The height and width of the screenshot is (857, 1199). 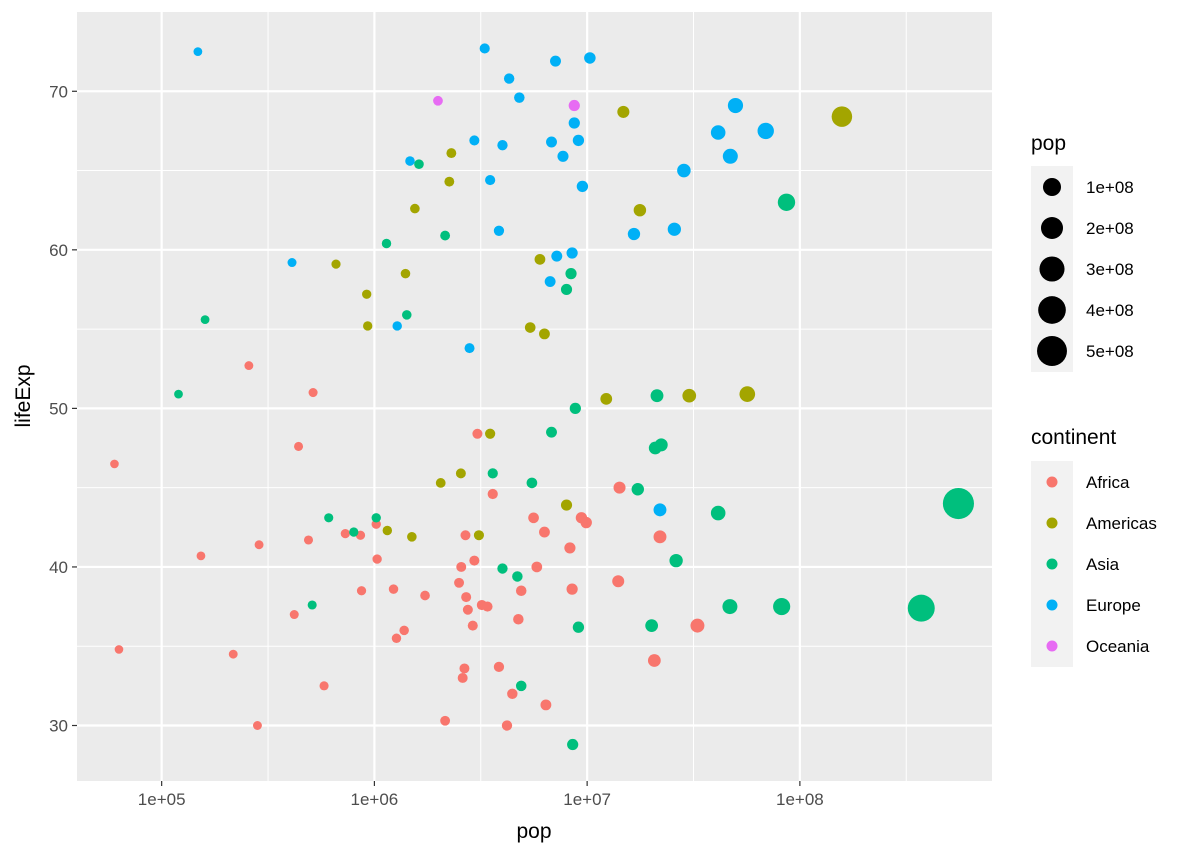 What do you see at coordinates (1048, 143) in the screenshot?
I see `size-legend-title: pop` at bounding box center [1048, 143].